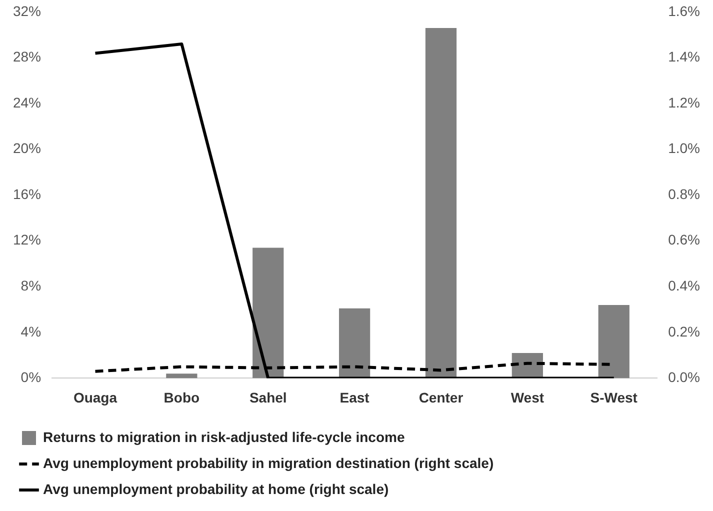 The height and width of the screenshot is (511, 713). Describe the element at coordinates (27, 148) in the screenshot. I see `y-tick-label: 20%` at that location.